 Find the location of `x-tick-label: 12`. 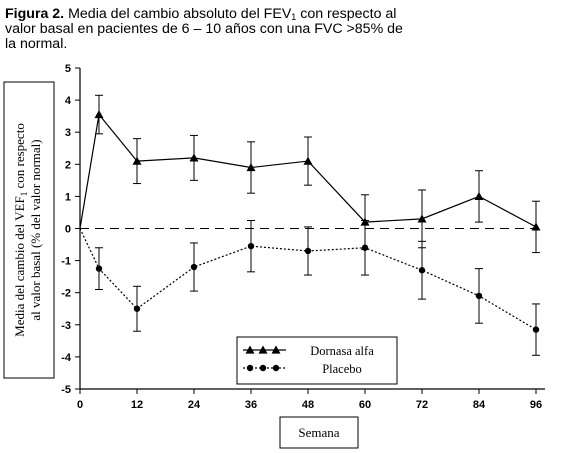

x-tick-label: 12 is located at coordinates (137, 405).